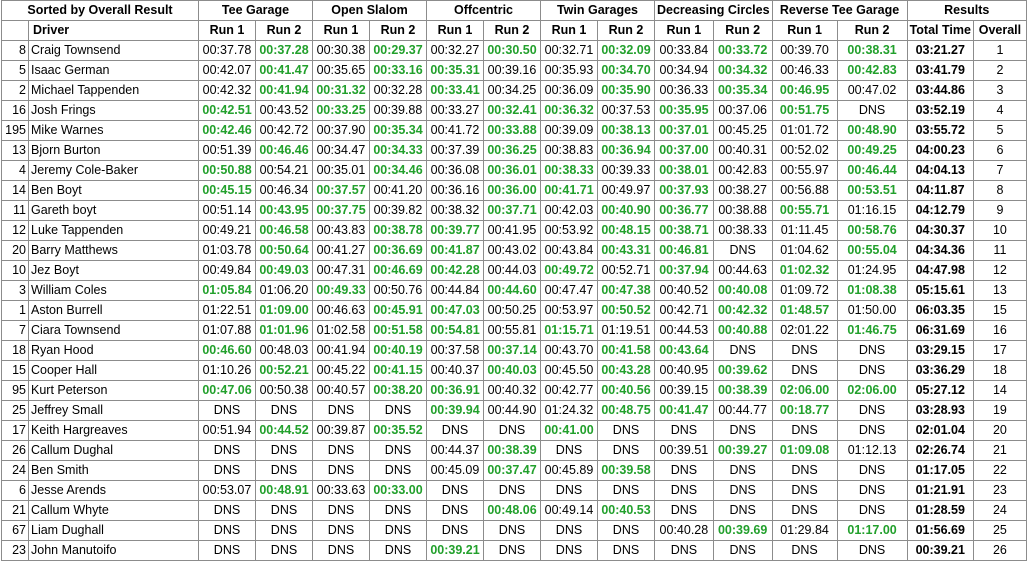 The width and height of the screenshot is (1033, 561). I want to click on overall-position-cell: 26, so click(999, 550).